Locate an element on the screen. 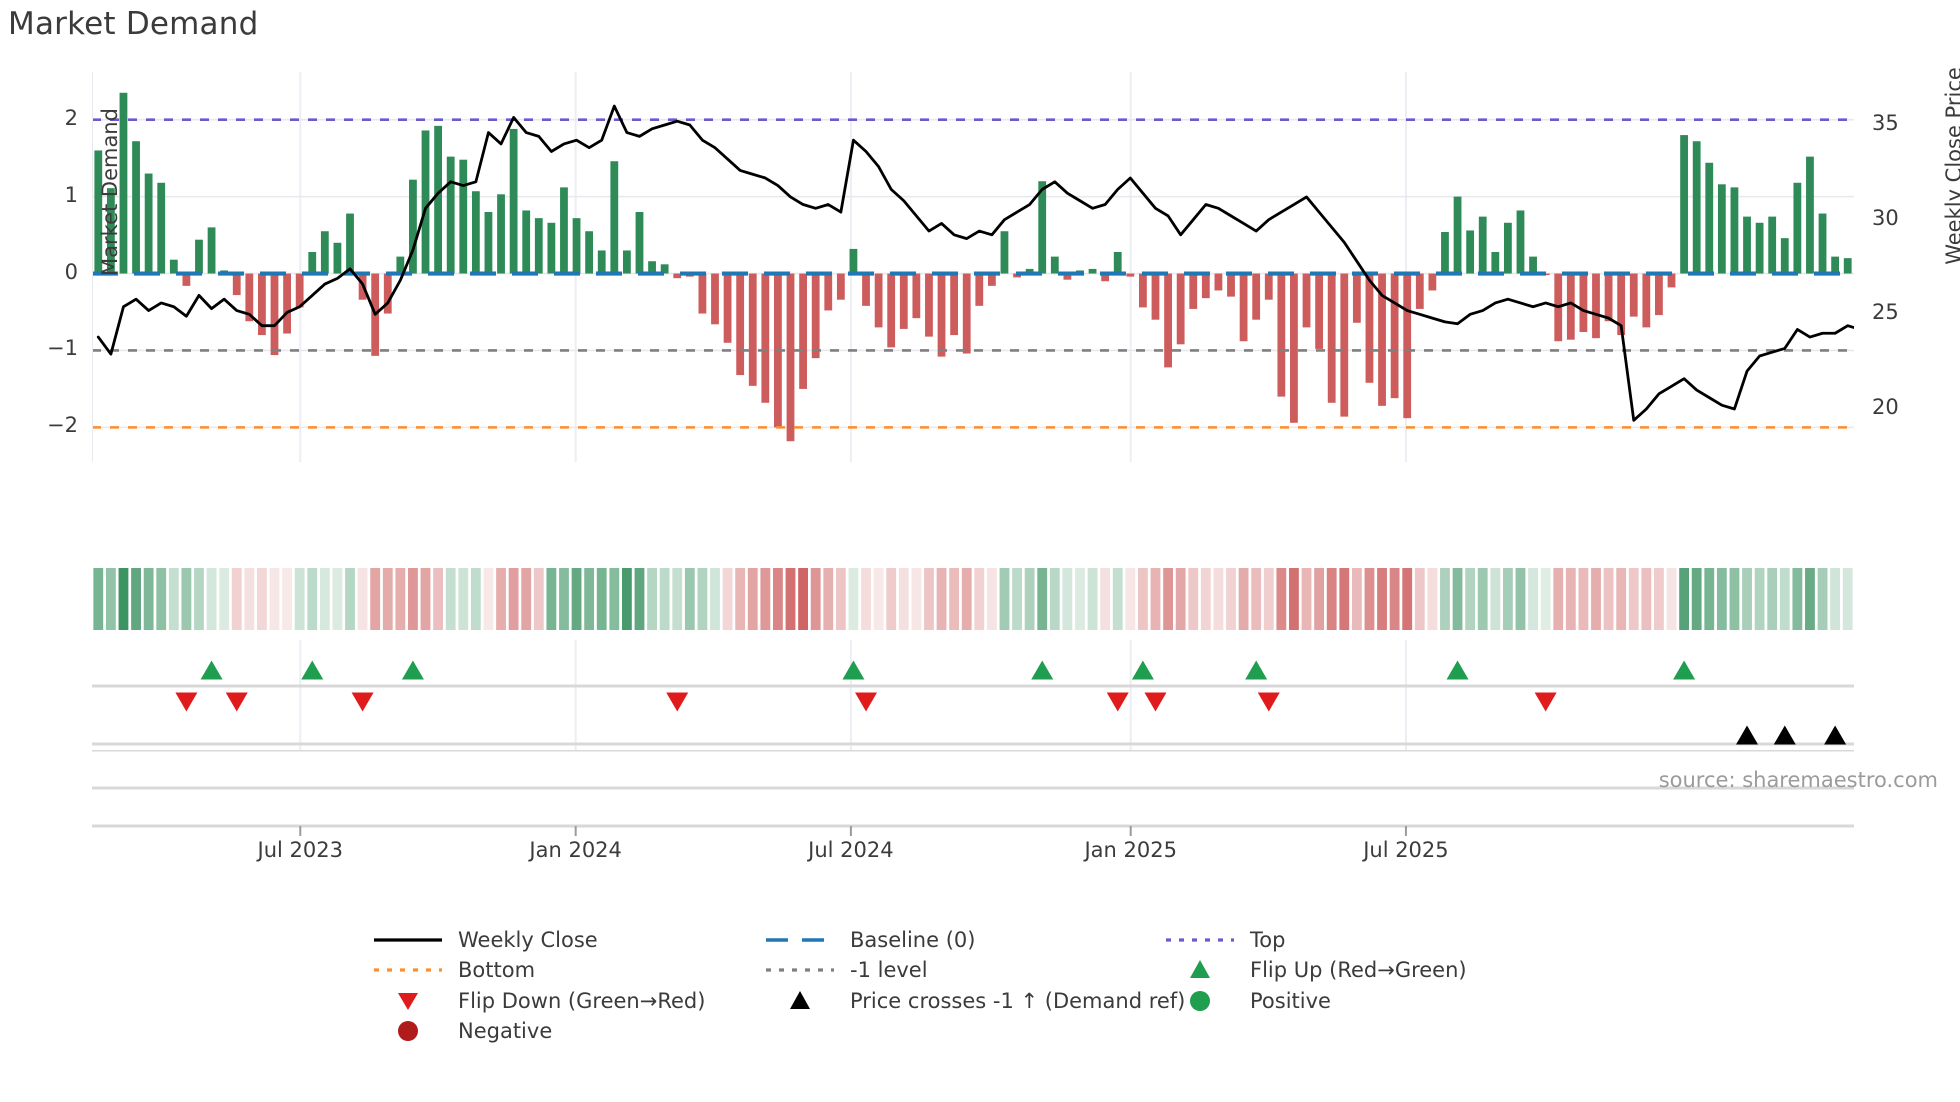 This screenshot has width=1960, height=1102. legend-item-label: Negative is located at coordinates (505, 1031).